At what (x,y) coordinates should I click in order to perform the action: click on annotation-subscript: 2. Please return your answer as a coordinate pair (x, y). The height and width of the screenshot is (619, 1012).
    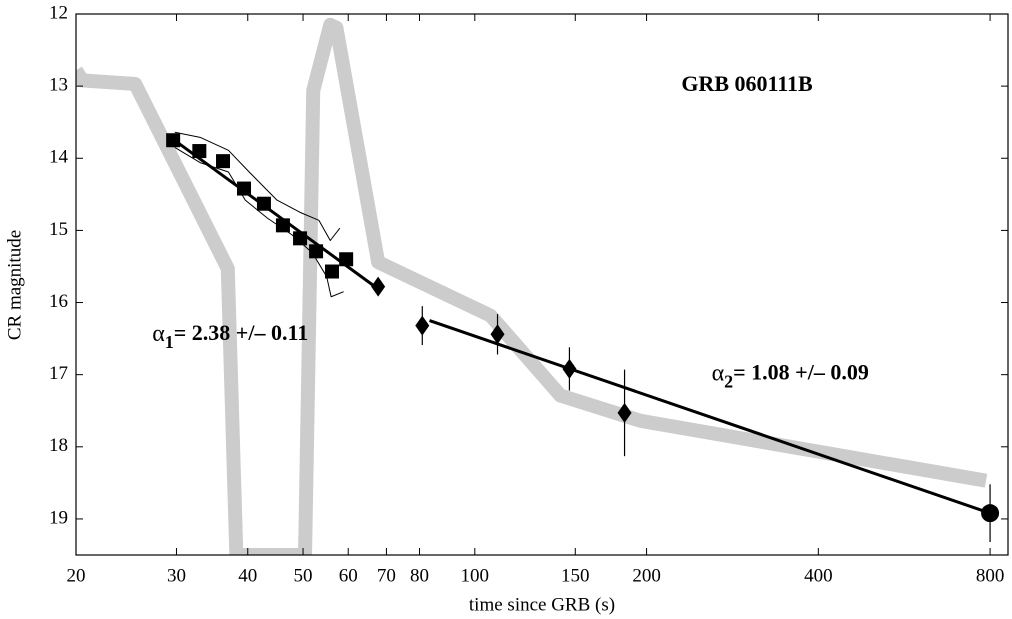
    Looking at the image, I should click on (728, 382).